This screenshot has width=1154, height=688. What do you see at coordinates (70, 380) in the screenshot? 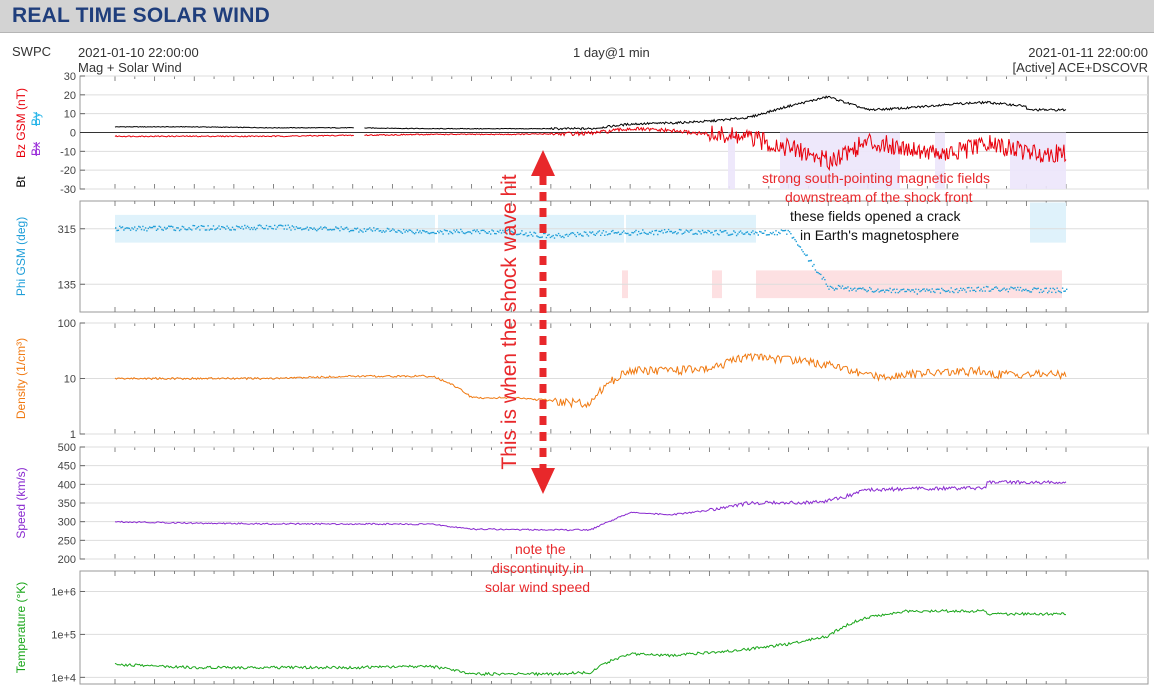
I see `density-tick-label: 10` at bounding box center [70, 380].